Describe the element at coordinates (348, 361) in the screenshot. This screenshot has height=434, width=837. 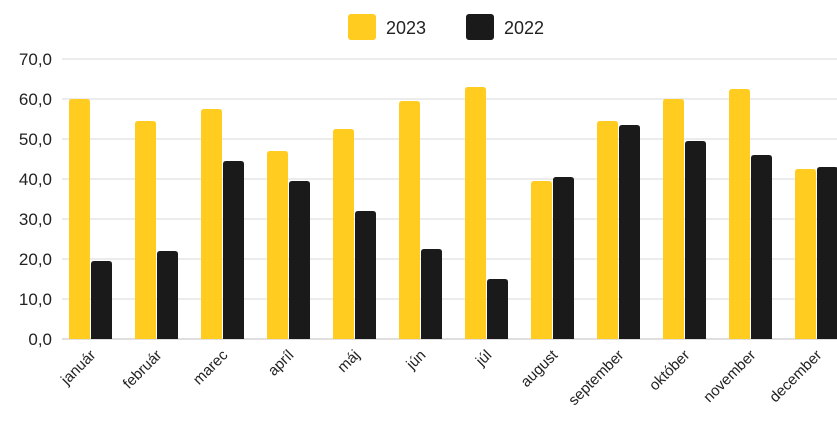
I see `x-tick-label: máj` at that location.